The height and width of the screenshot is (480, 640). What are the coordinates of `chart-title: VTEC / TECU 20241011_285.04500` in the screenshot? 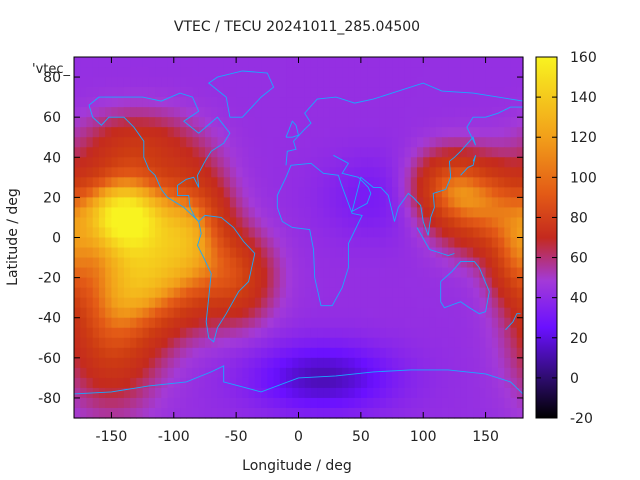 It's located at (297, 27).